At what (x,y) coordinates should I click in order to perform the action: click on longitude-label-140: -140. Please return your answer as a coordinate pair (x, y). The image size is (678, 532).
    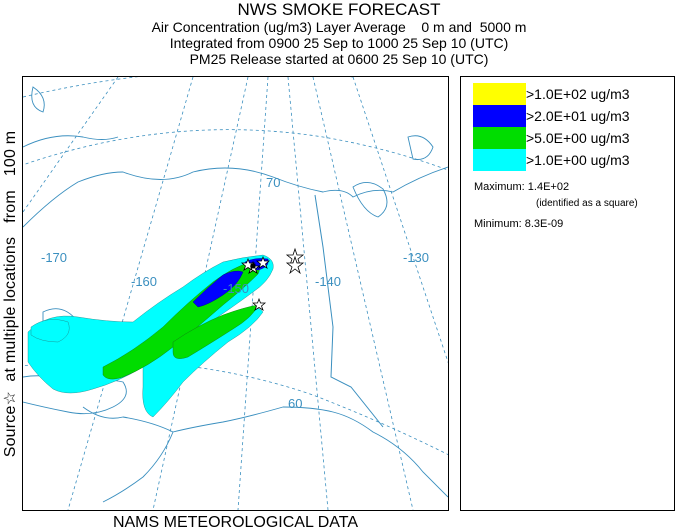
    Looking at the image, I should click on (328, 281).